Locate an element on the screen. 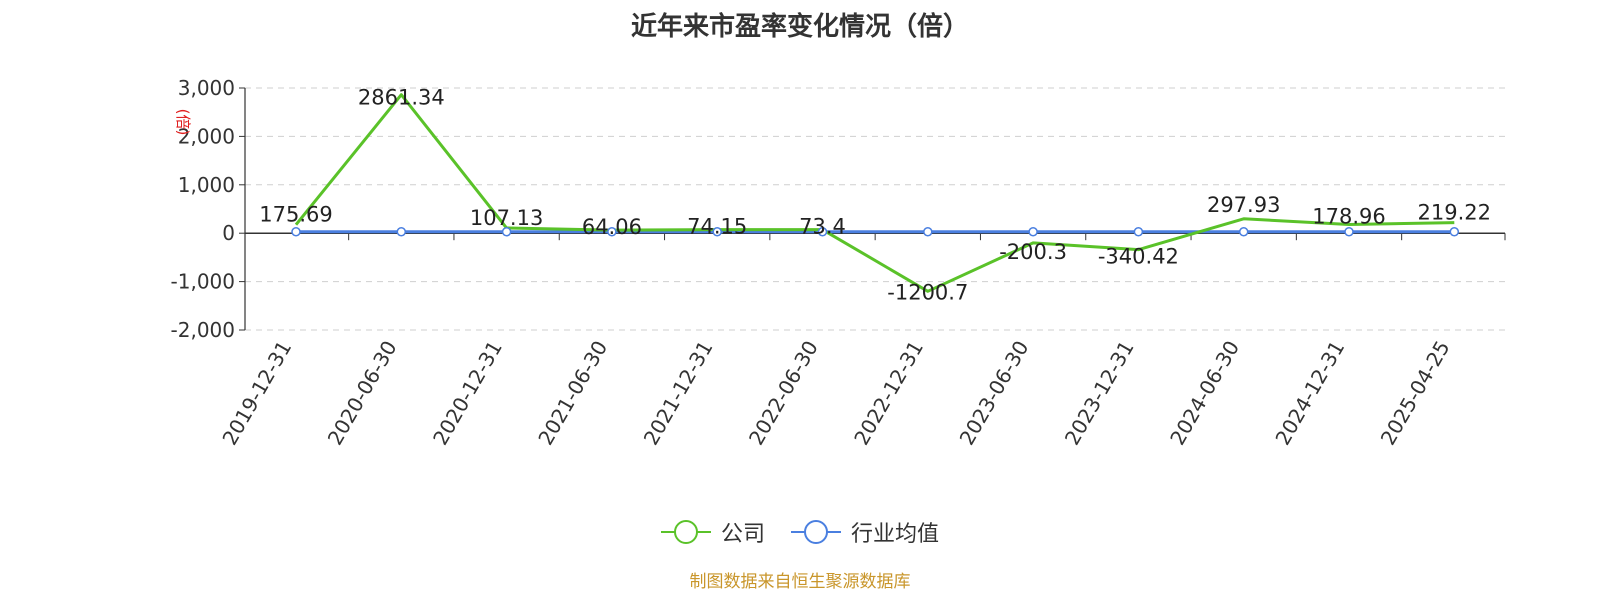  source-note: 制图数据来自恒生聚源数据库 is located at coordinates (800, 582).